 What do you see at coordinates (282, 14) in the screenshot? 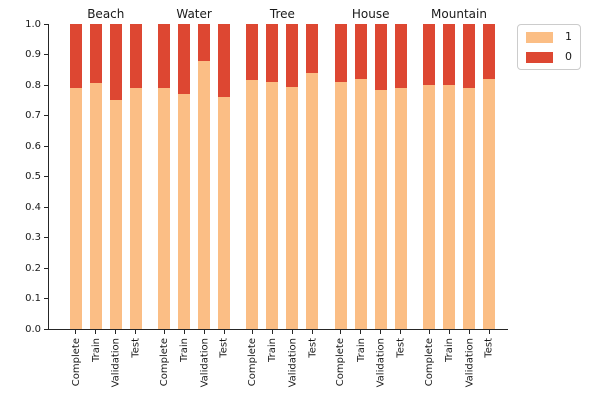
I see `group-title: Tree` at bounding box center [282, 14].